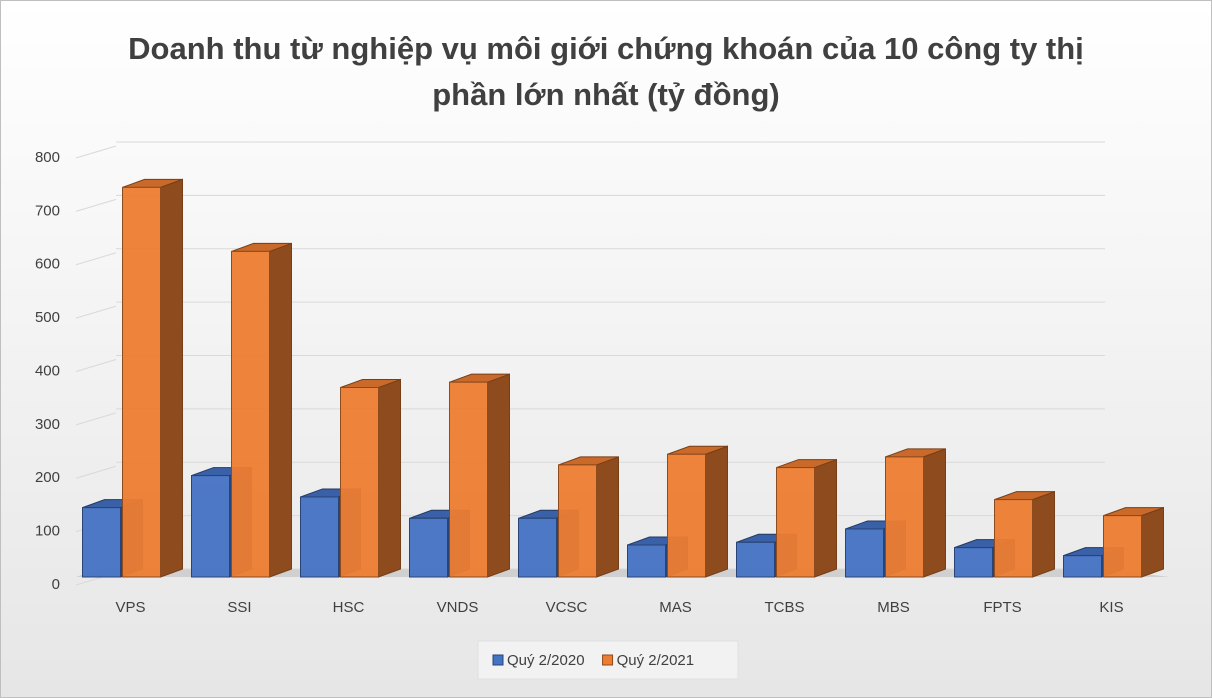  Describe the element at coordinates (893, 607) in the screenshot. I see `x-tick-label: MBS` at that location.